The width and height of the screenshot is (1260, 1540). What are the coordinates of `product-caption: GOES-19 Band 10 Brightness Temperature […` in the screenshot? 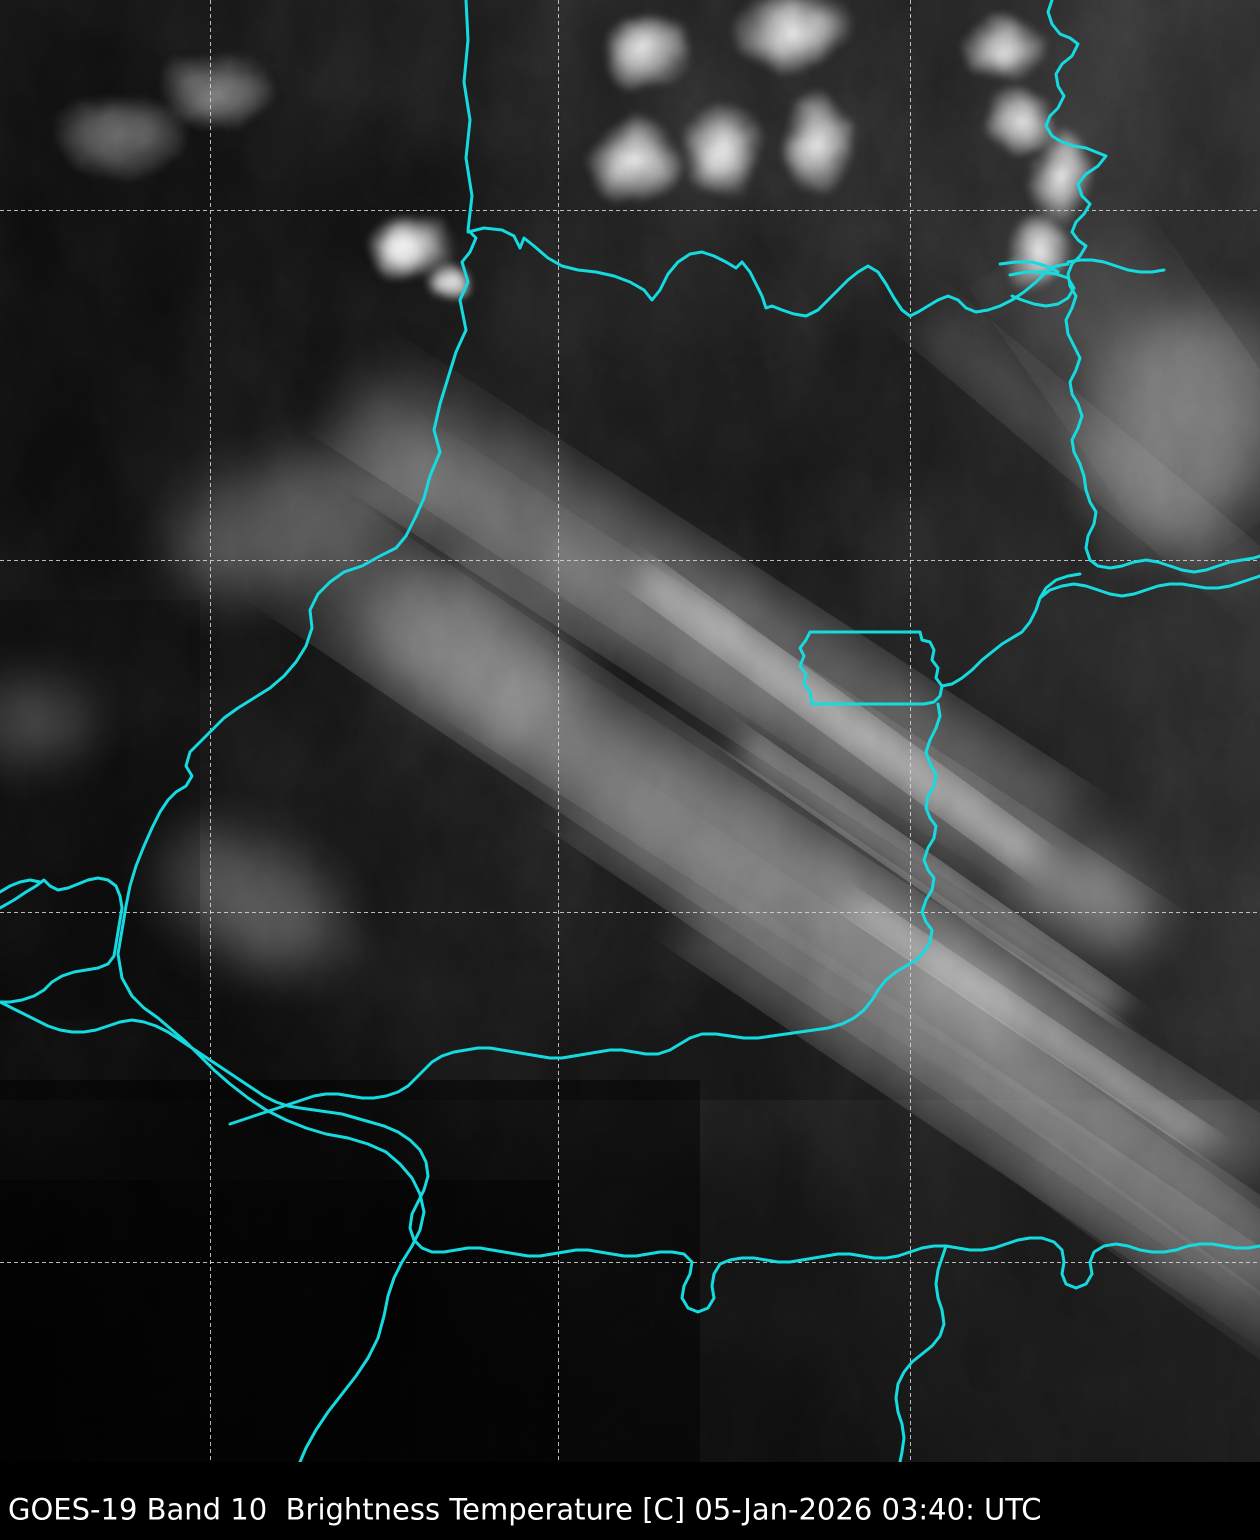 It's located at (525, 1509).